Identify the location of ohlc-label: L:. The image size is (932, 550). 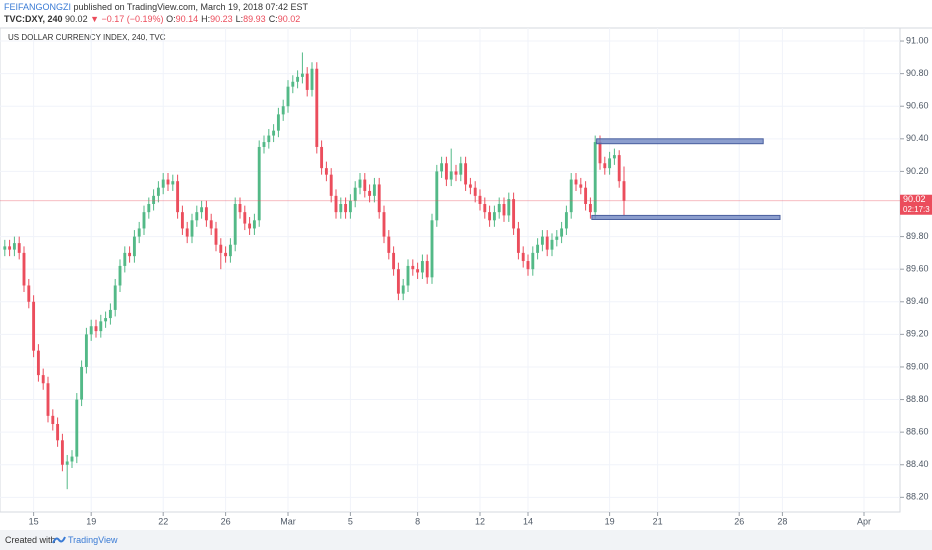
(239, 19).